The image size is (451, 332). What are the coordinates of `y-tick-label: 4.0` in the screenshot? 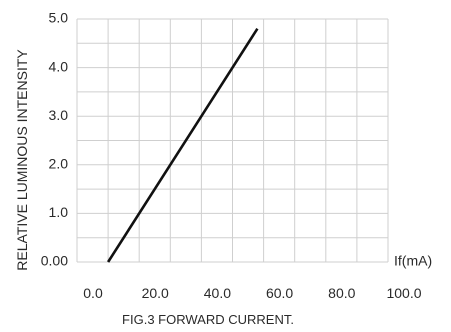 It's located at (59, 66).